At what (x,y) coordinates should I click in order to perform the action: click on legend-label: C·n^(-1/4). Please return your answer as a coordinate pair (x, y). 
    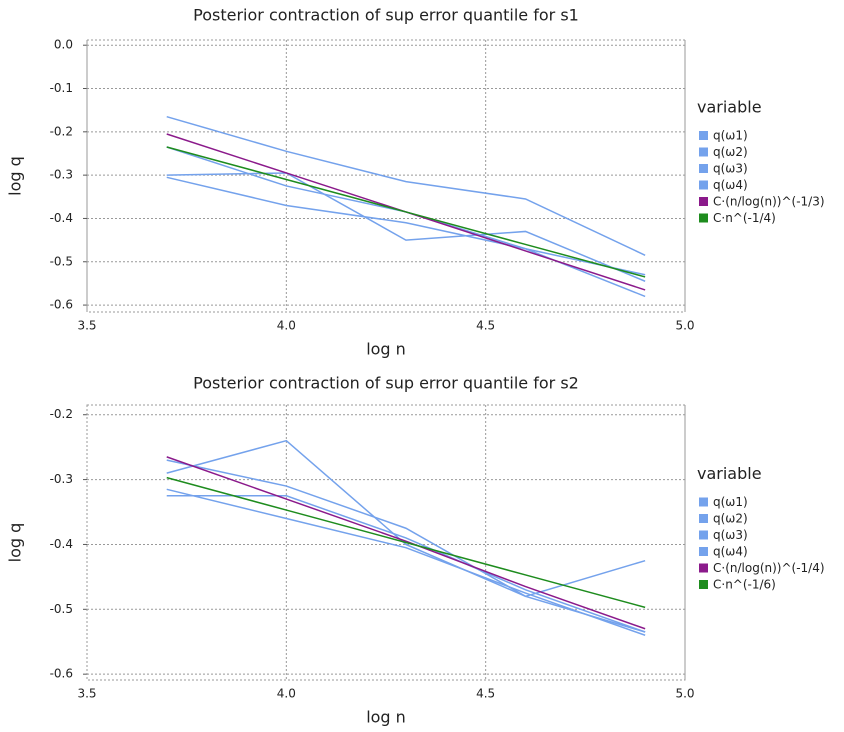
    Looking at the image, I should click on (744, 218).